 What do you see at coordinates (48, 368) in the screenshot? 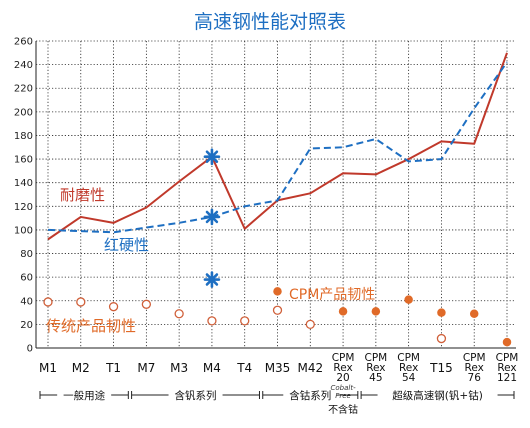
I see `x-tick-label: M1` at bounding box center [48, 368].